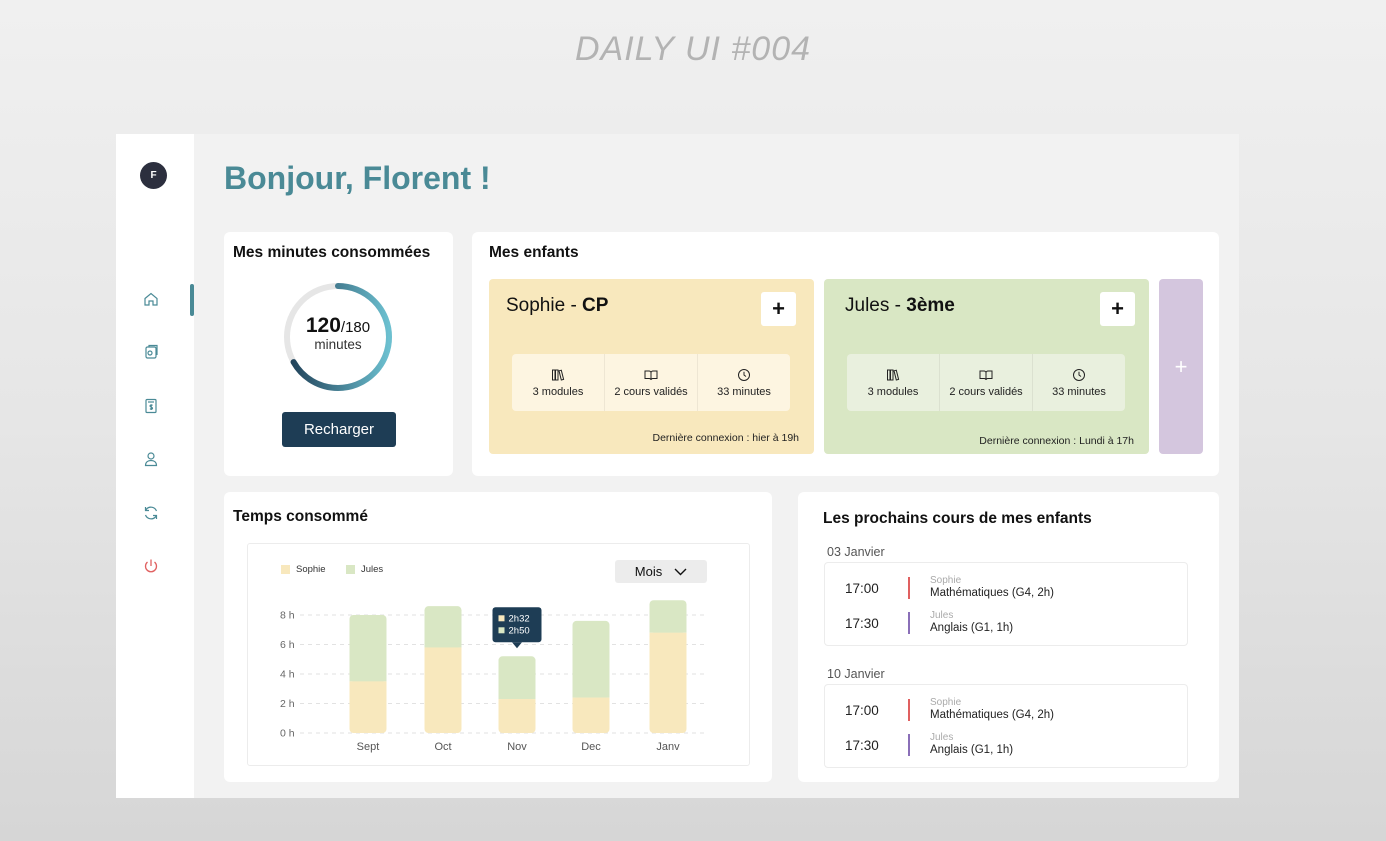  What do you see at coordinates (517, 678) in the screenshot?
I see `bar-jules-nov` at bounding box center [517, 678].